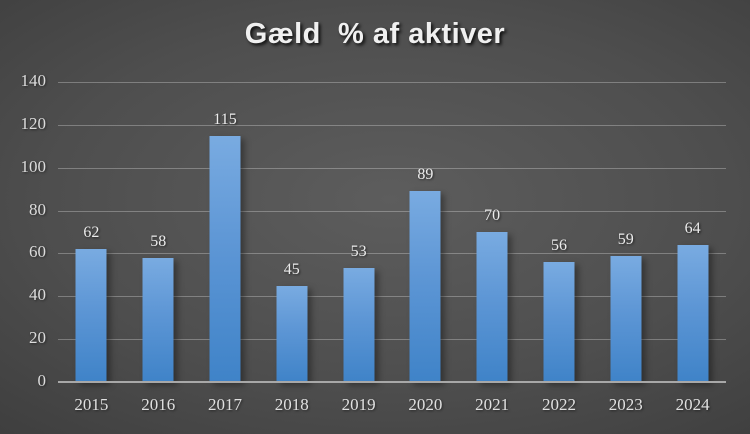  Describe the element at coordinates (37, 252) in the screenshot. I see `y-tick-label: 60` at that location.